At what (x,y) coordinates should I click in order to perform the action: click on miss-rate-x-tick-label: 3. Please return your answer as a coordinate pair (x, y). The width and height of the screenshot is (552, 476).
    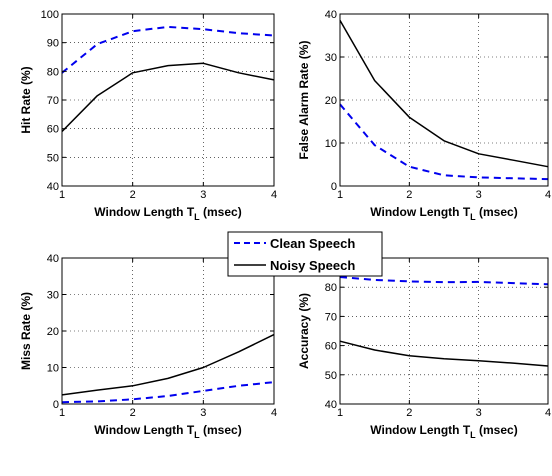
    Looking at the image, I should click on (203, 413).